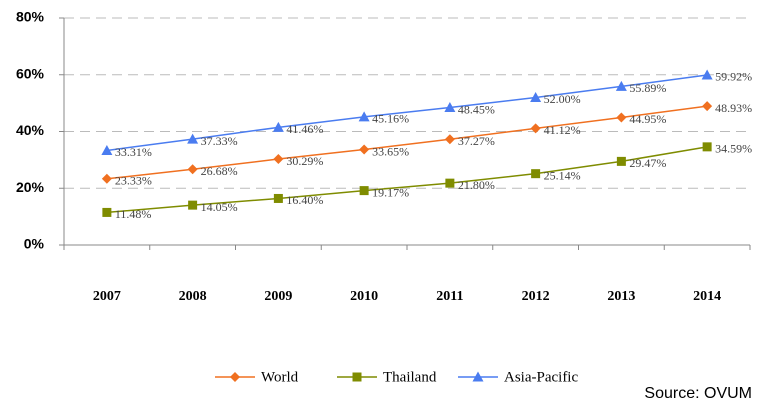  I want to click on data-label: 44.95%, so click(647, 119).